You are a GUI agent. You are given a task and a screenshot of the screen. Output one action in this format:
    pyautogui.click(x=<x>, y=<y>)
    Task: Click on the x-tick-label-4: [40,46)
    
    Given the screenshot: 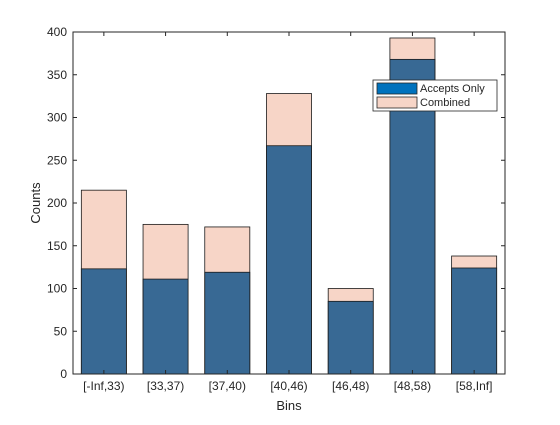 What is the action you would take?
    pyautogui.click(x=288, y=386)
    